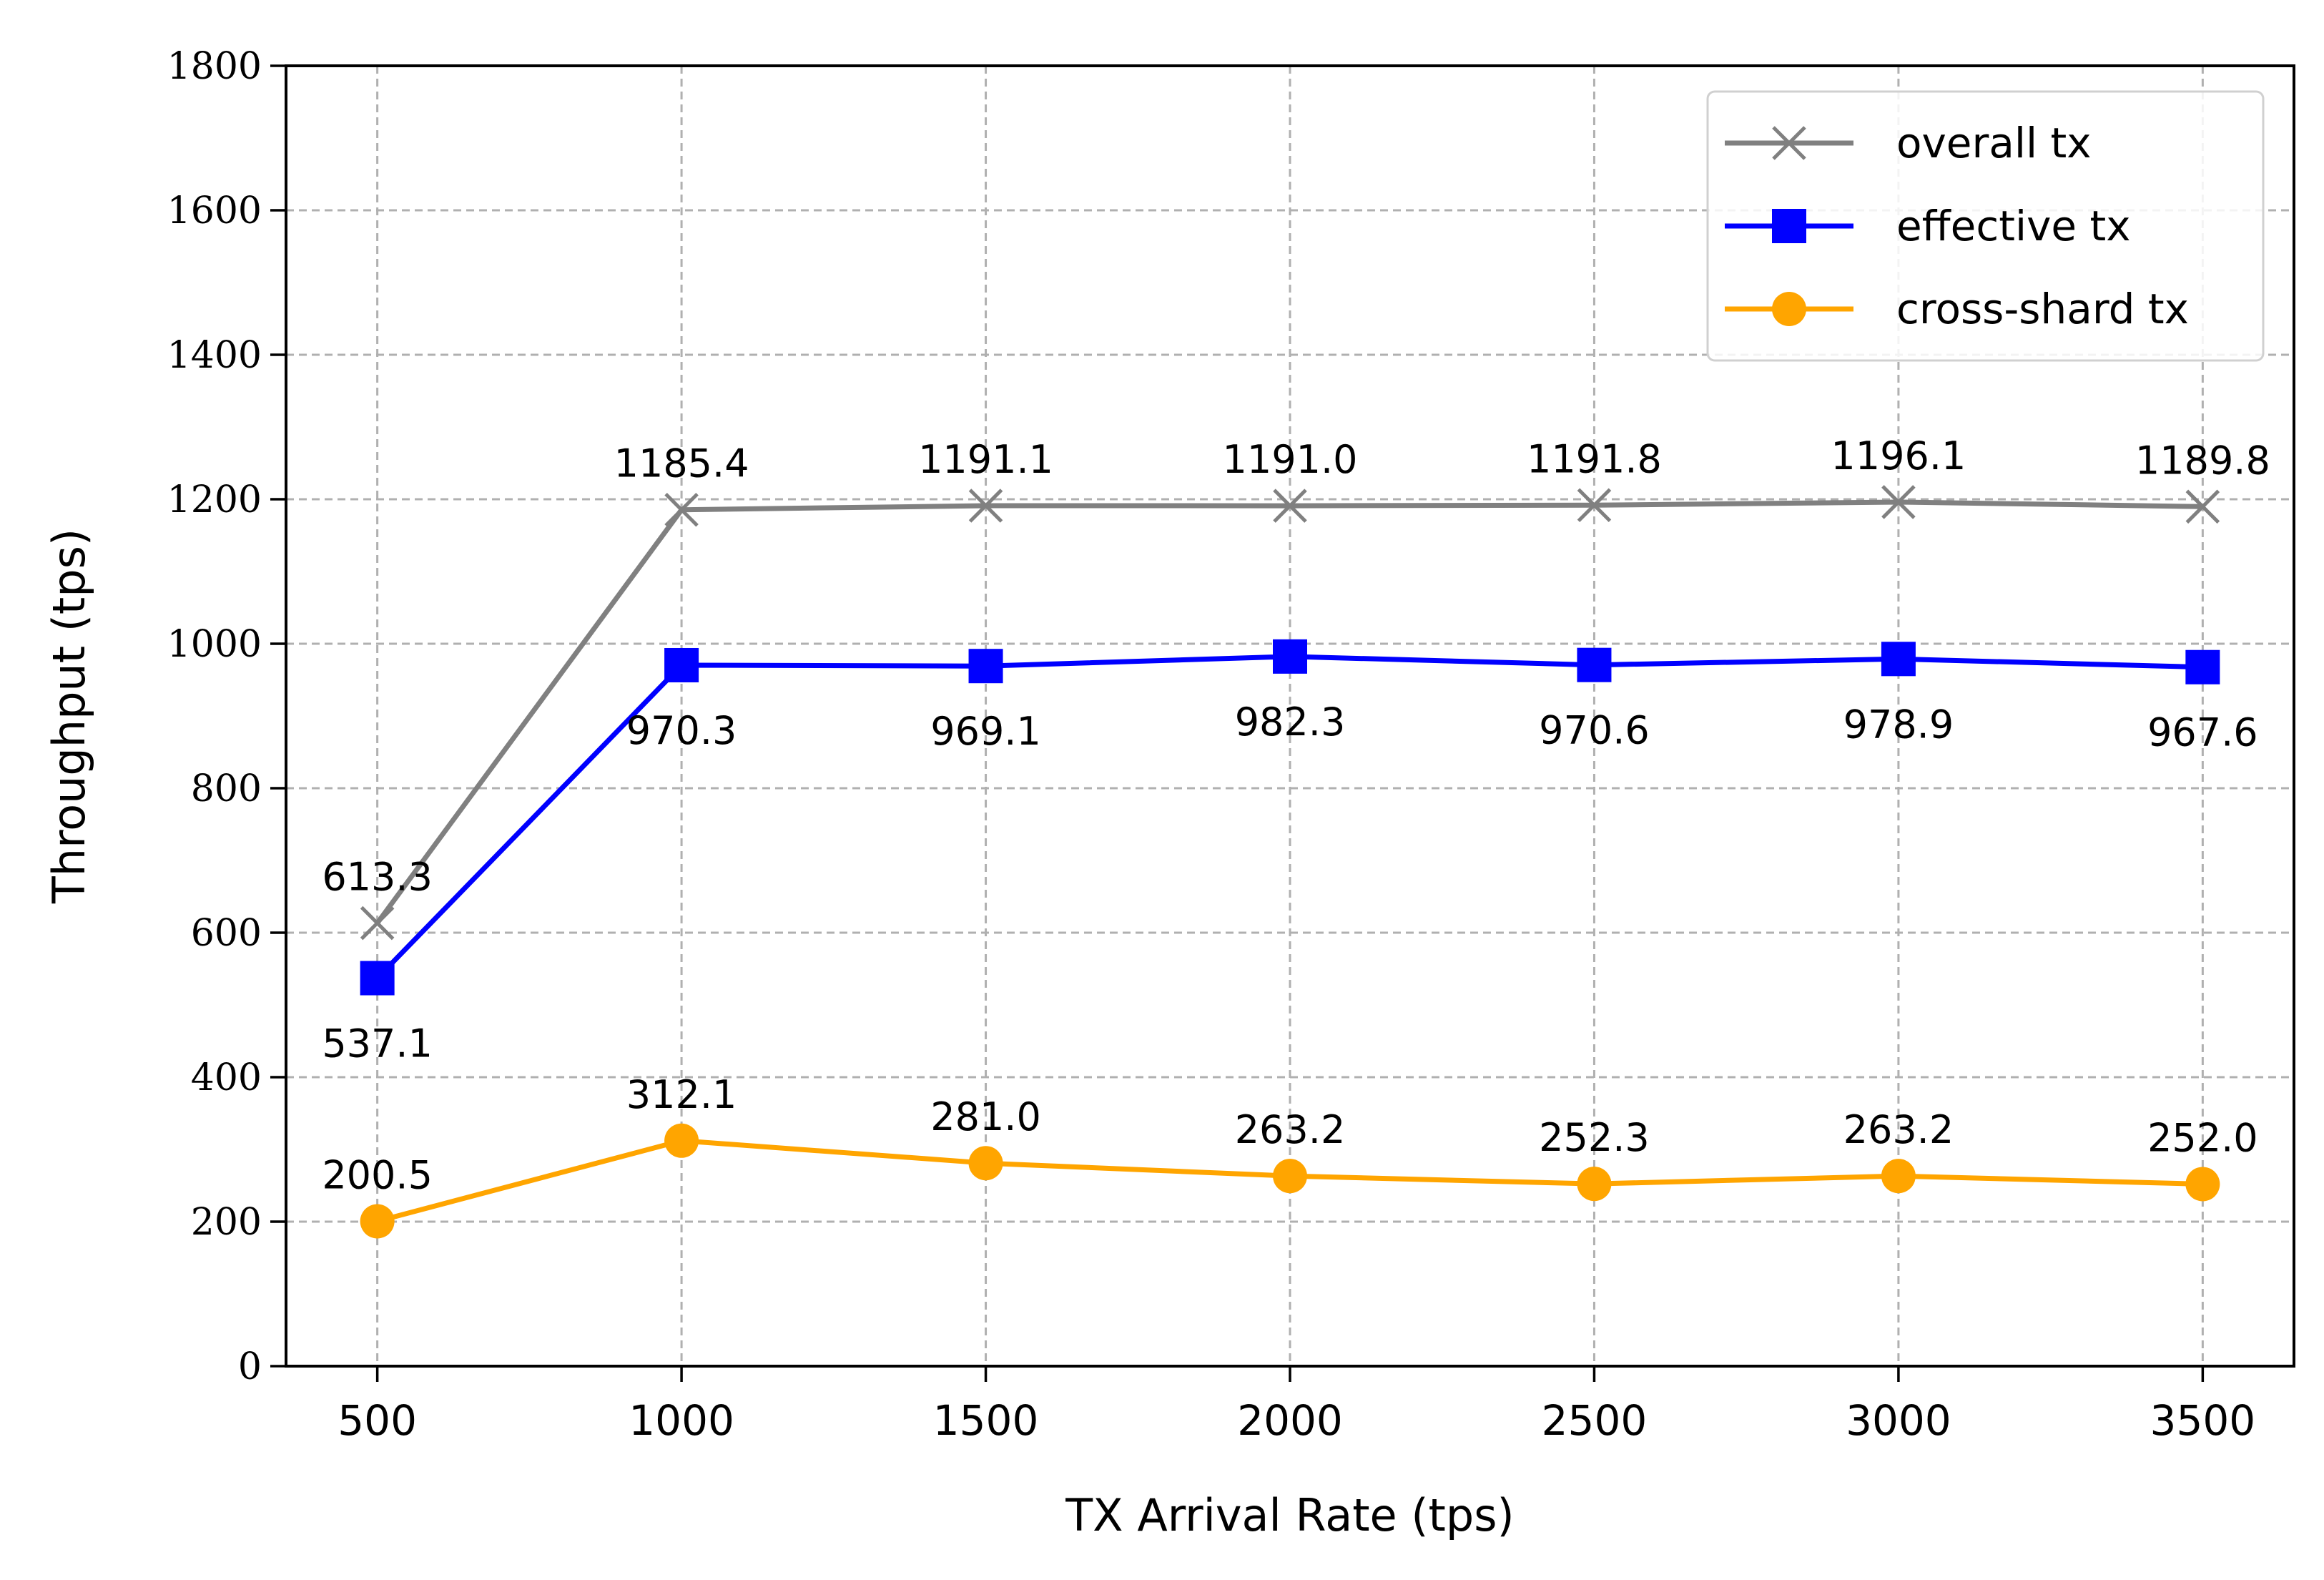 Image resolution: width=2324 pixels, height=1580 pixels. What do you see at coordinates (2202, 733) in the screenshot?
I see `data-label: 967.6` at bounding box center [2202, 733].